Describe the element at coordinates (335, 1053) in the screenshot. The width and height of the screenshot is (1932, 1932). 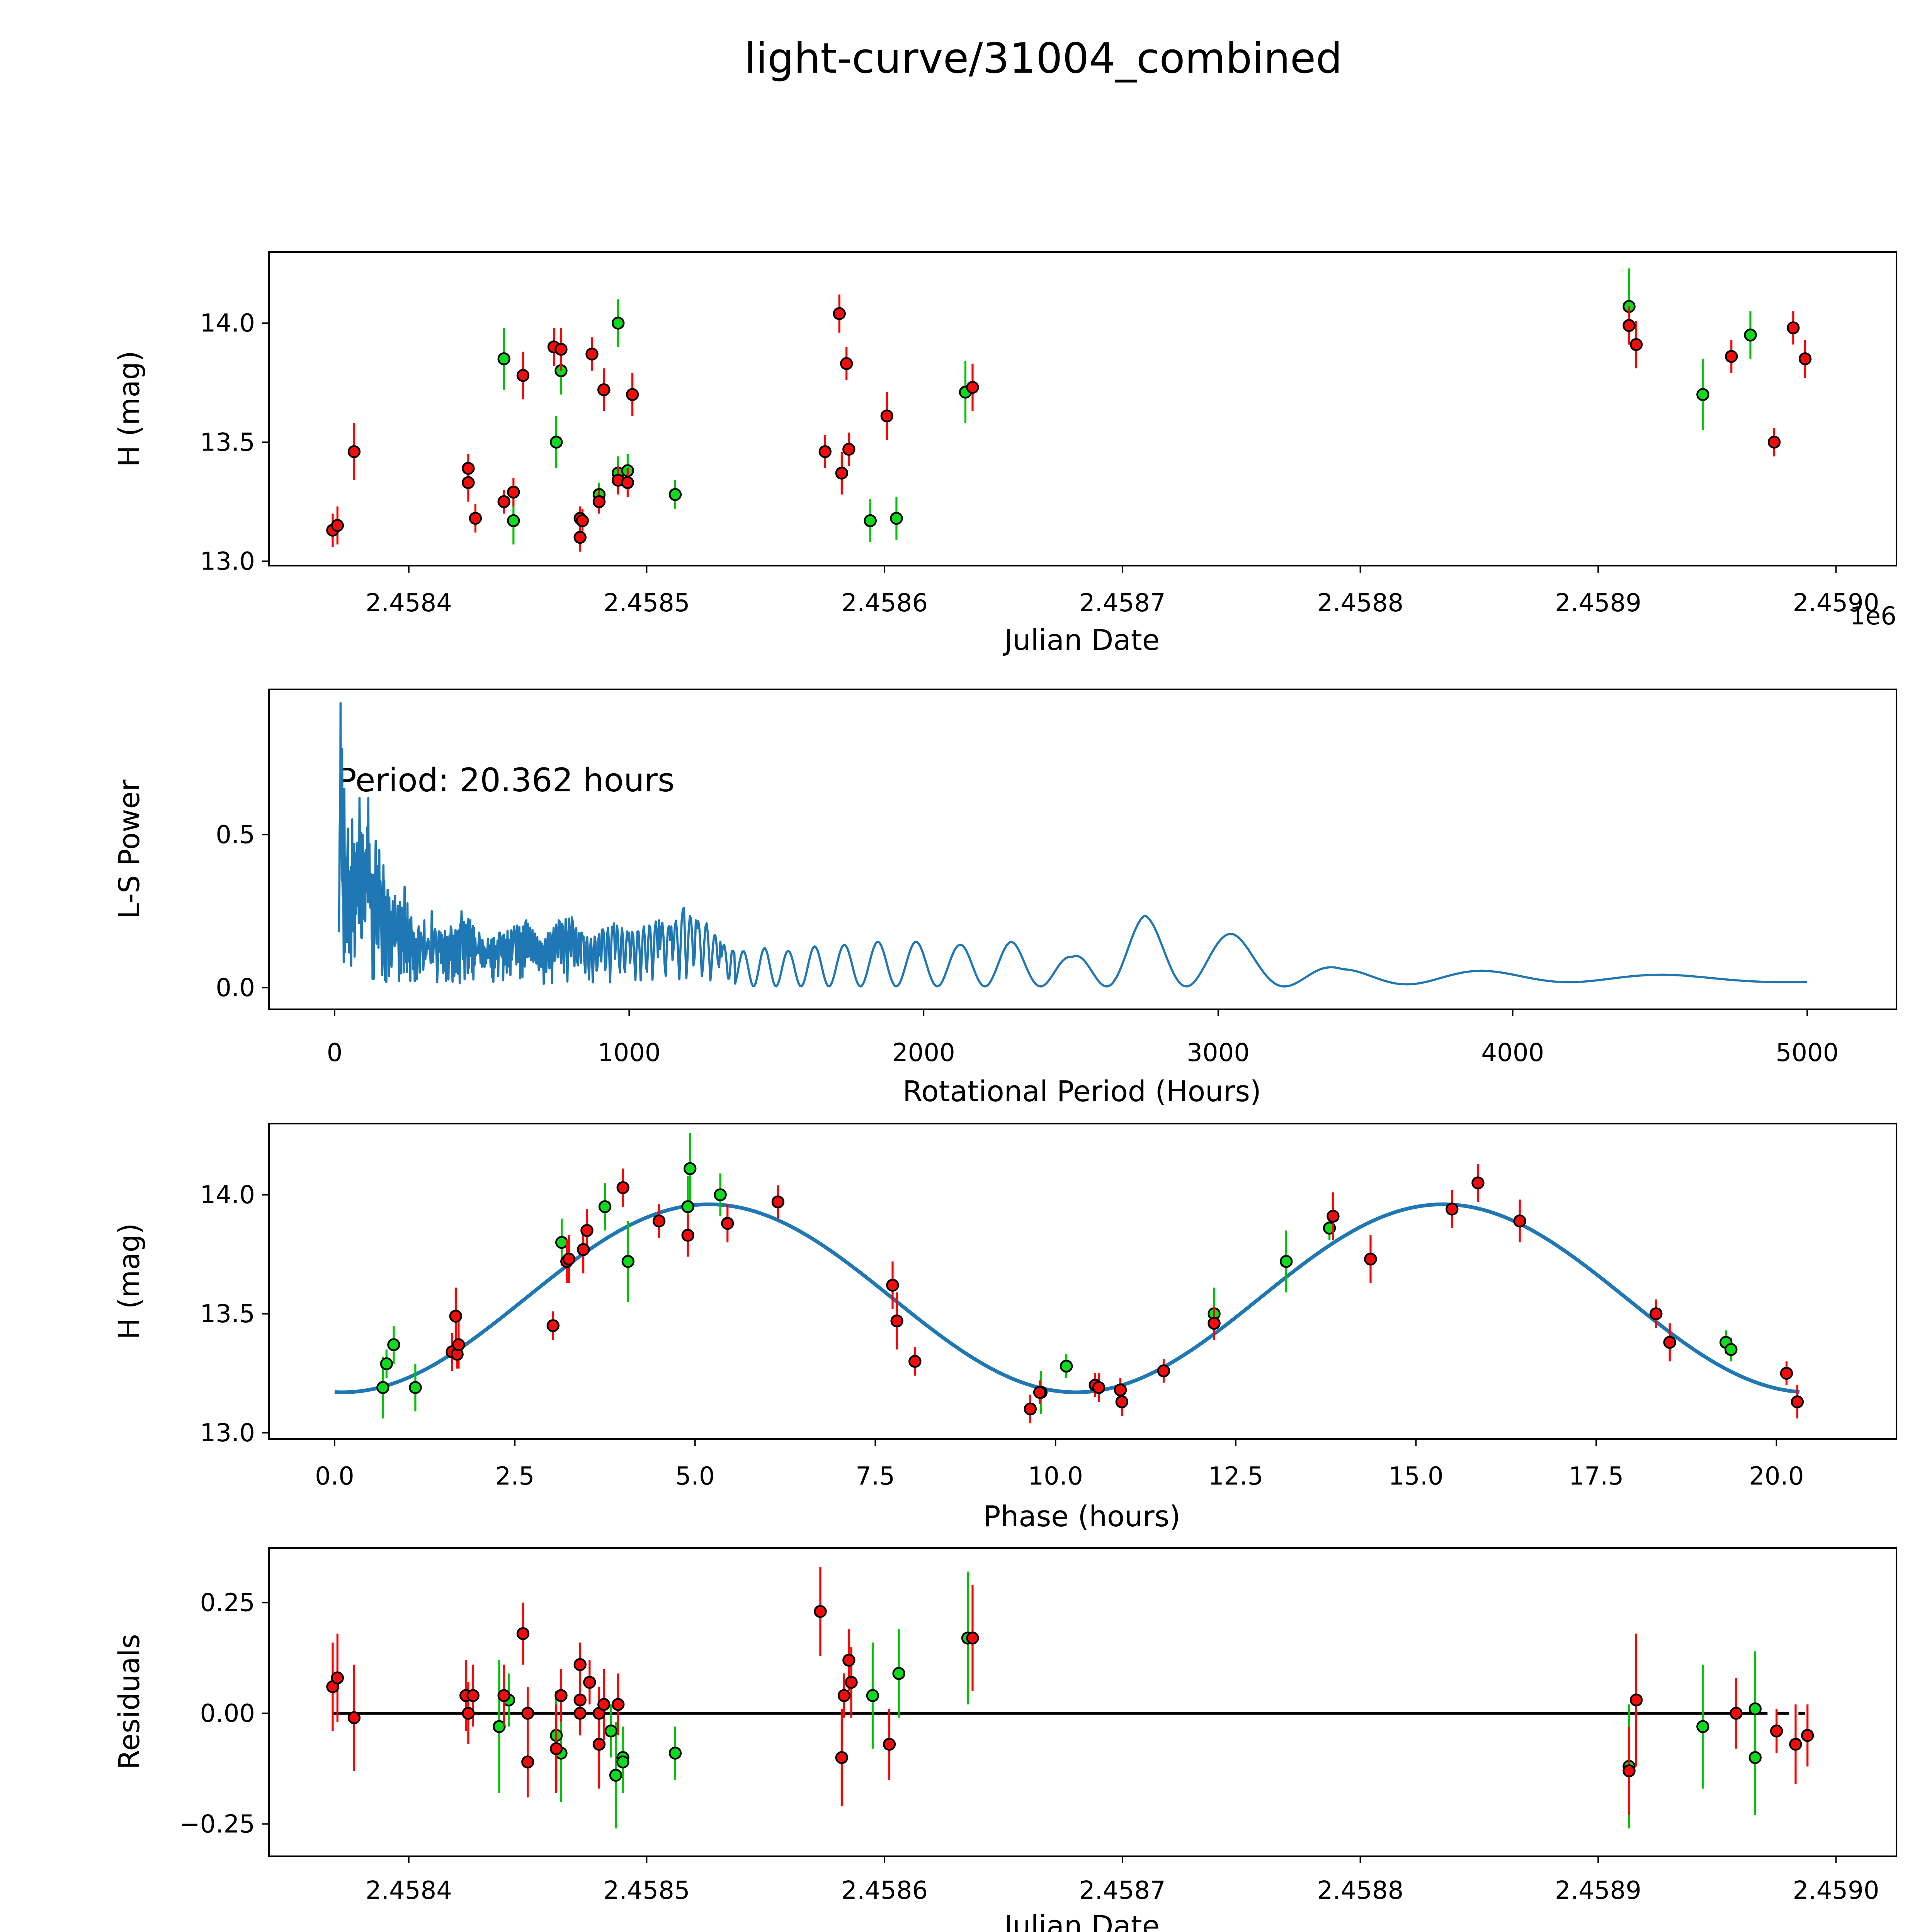
I see `panel2-periodogram-xtick-label: 0` at that location.